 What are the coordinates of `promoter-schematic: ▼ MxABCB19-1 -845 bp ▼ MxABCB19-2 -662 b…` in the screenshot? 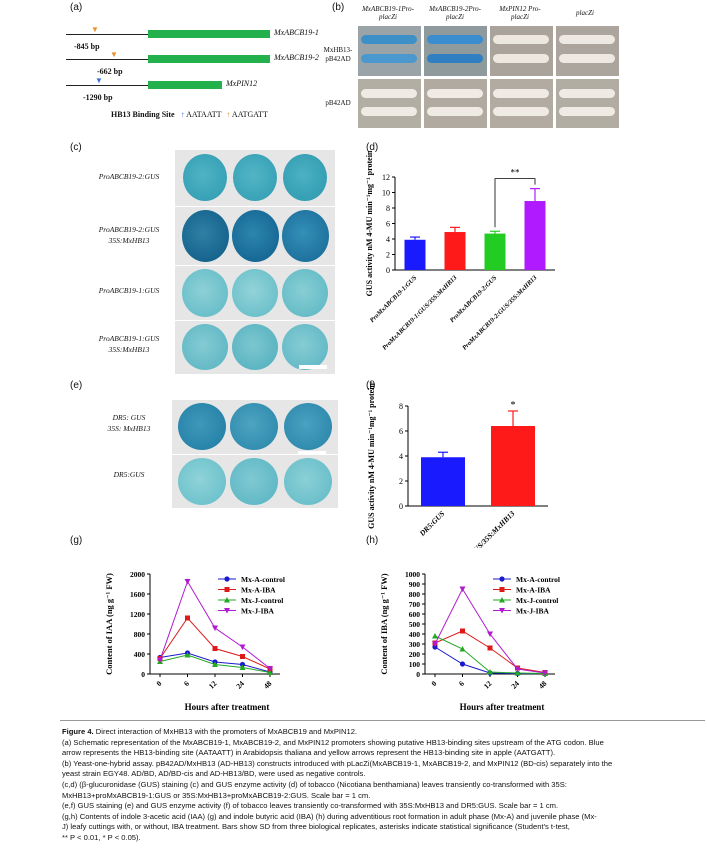 It's located at (201, 70).